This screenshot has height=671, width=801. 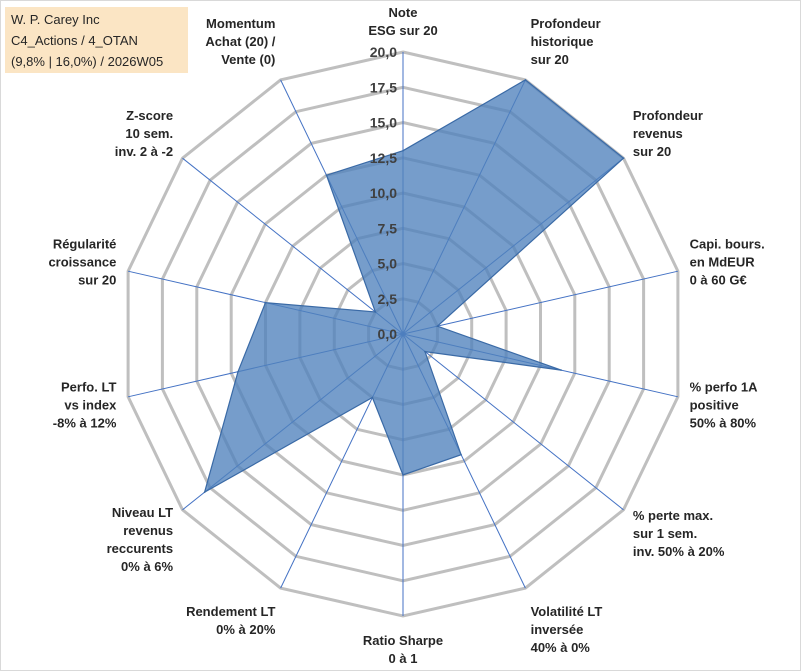 I want to click on axis-label-line: Capi. bours., so click(x=727, y=244).